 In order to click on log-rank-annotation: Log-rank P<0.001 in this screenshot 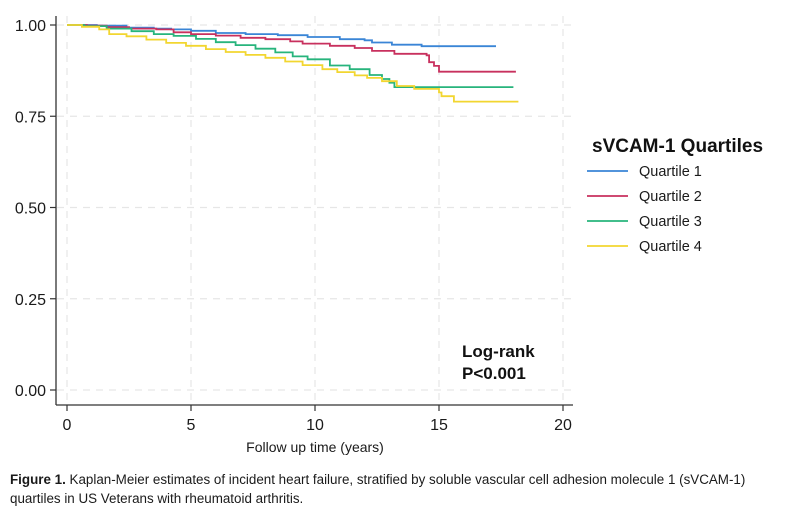, I will do `click(498, 362)`.